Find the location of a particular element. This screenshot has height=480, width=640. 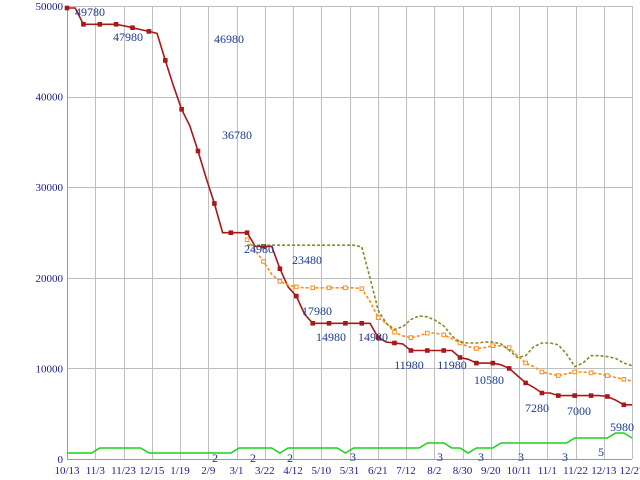

y-tick-label: 50000 is located at coordinates (50, 7).